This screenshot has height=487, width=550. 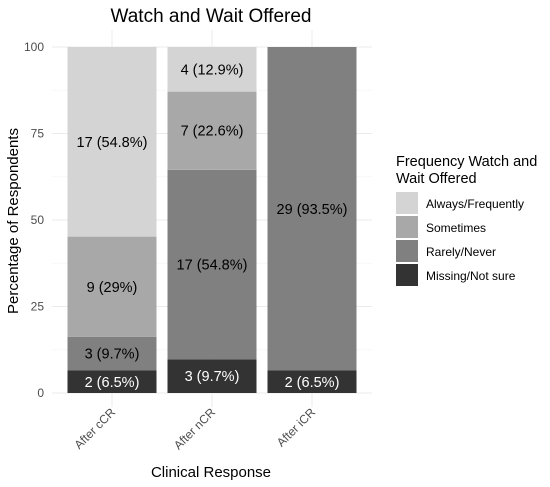 I want to click on y-axis-ticks: 0 25 50 75 100, so click(x=34, y=220).